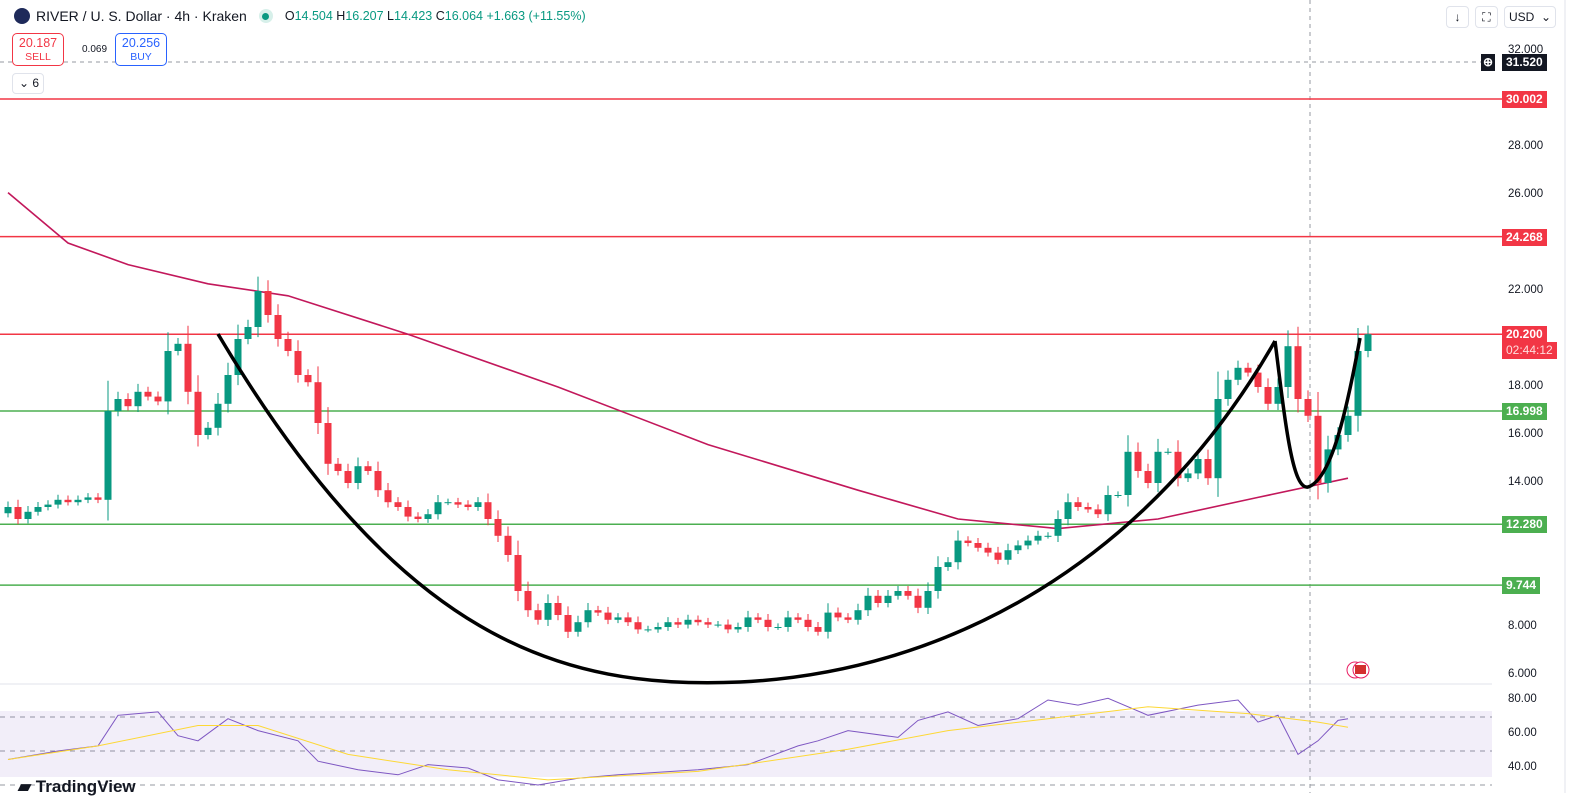 Image resolution: width=1582 pixels, height=797 pixels. Describe the element at coordinates (141, 16) in the screenshot. I see `symbol-title: RIVER / U. S. Dollar · 4h · Kraken` at that location.